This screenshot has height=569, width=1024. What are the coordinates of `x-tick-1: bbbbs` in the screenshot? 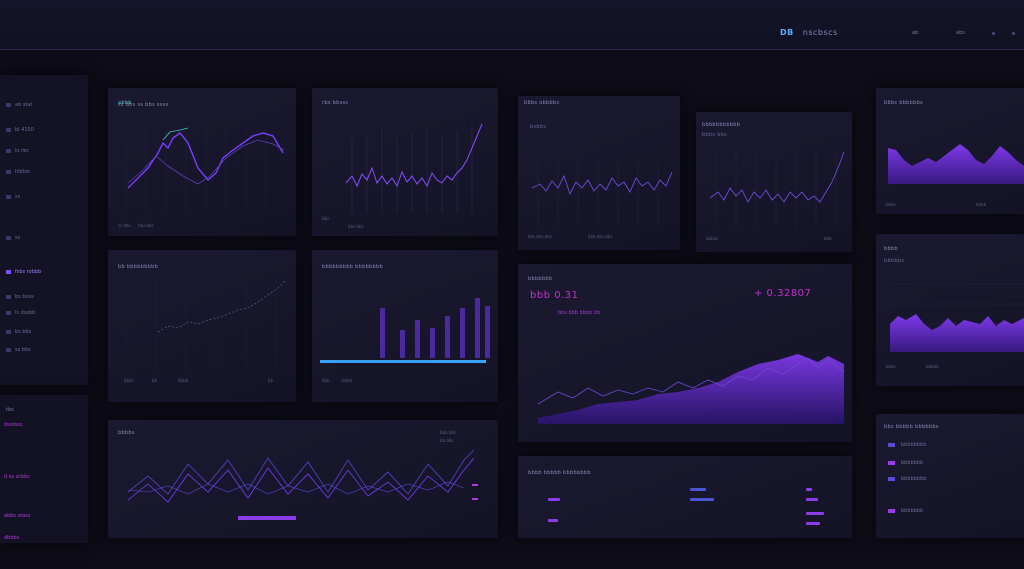 It's located at (712, 238).